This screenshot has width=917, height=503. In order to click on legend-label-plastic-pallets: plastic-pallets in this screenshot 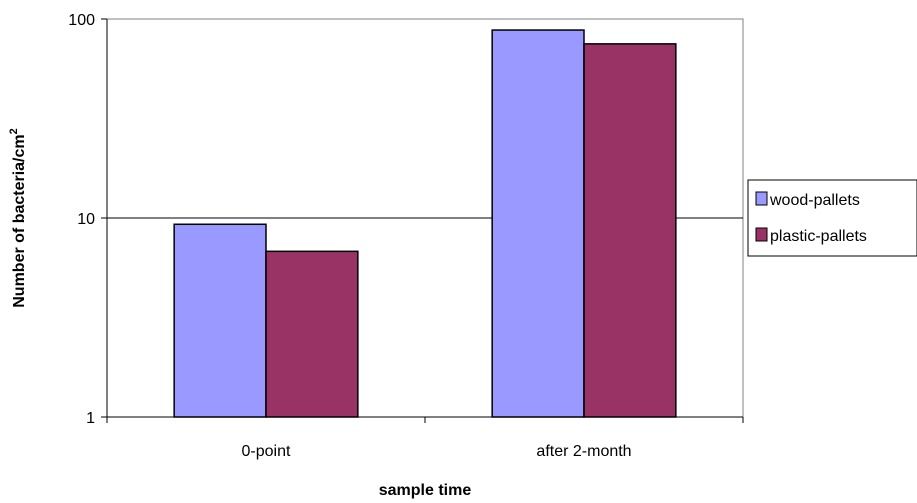, I will do `click(818, 236)`.